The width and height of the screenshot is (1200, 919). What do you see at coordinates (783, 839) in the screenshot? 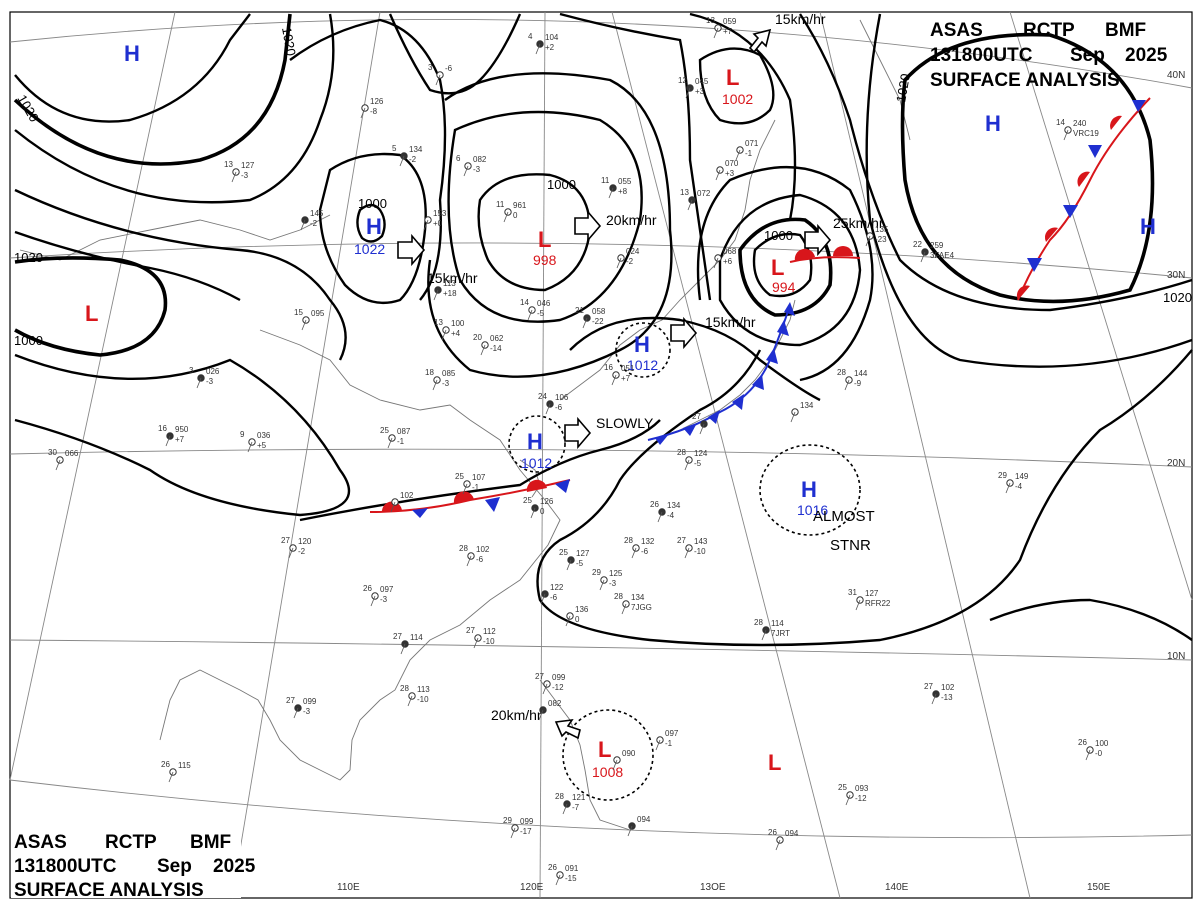
I see `station-plot: 26 094` at bounding box center [783, 839].